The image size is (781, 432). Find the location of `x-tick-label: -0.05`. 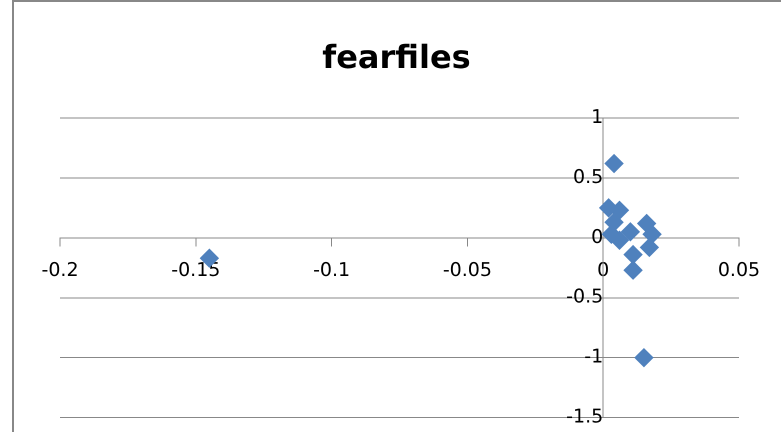

x-tick-label: -0.05 is located at coordinates (467, 270).